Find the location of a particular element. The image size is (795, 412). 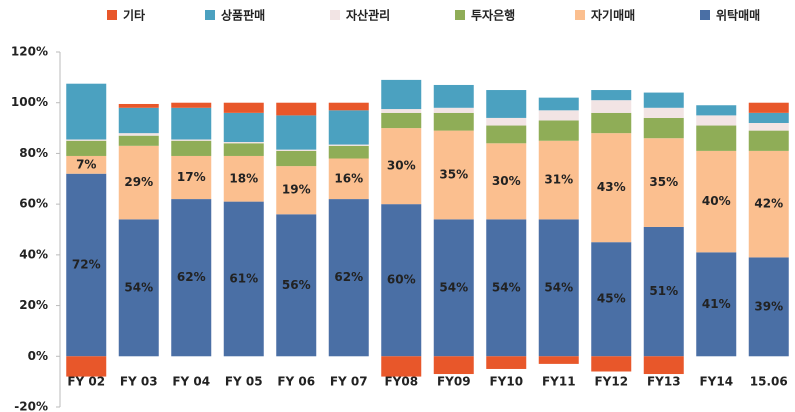

legend-label: 투자은행 is located at coordinates (493, 15).